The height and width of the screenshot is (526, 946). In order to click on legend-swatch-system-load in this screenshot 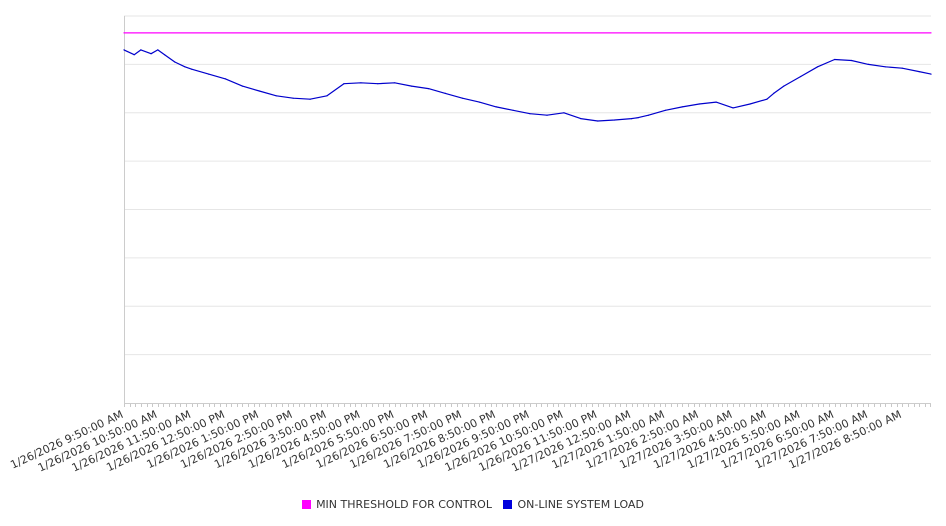, I will do `click(508, 504)`.